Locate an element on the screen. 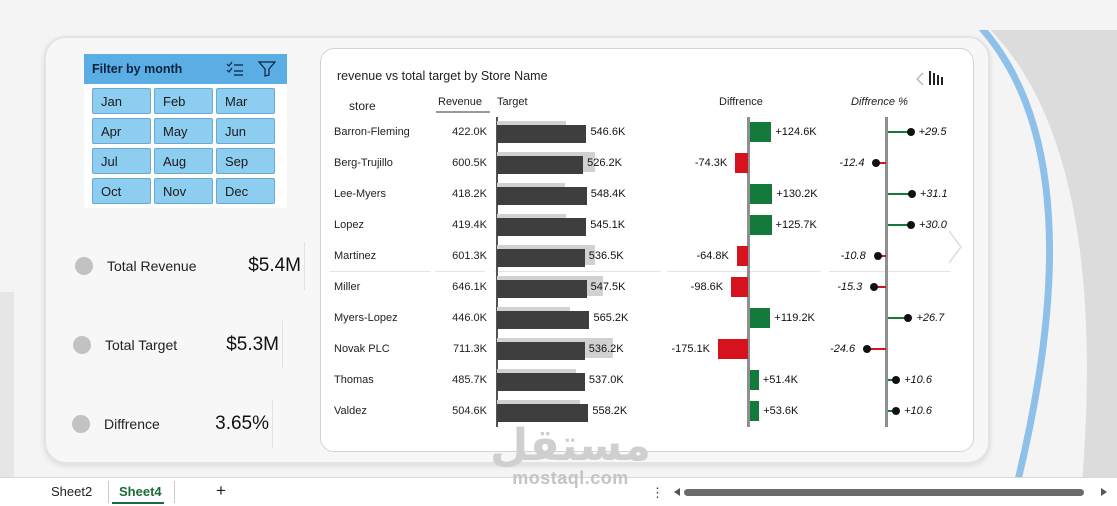 This screenshot has height=506, width=1117. more-options-icon: ⋮ is located at coordinates (657, 492).